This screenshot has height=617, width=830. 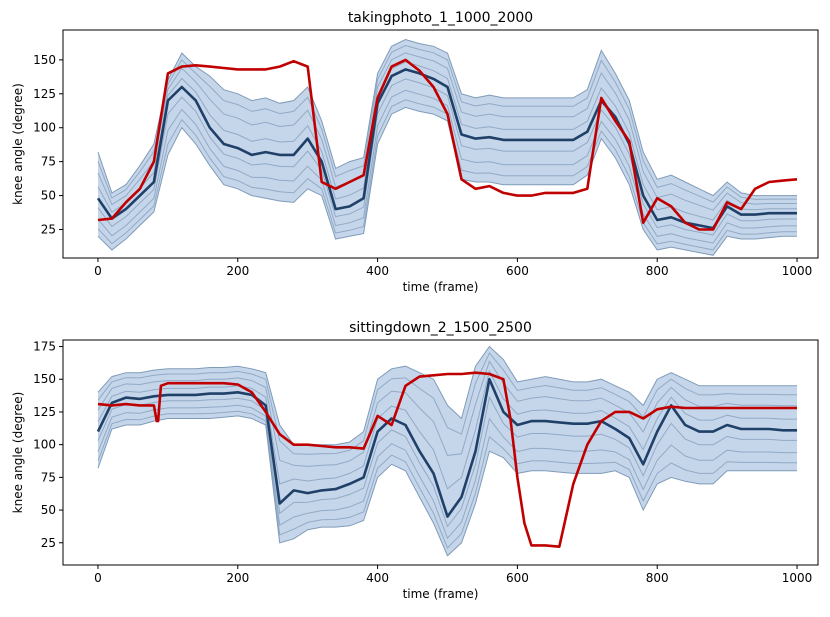 I want to click on upper-bound-line, so click(x=447, y=395).